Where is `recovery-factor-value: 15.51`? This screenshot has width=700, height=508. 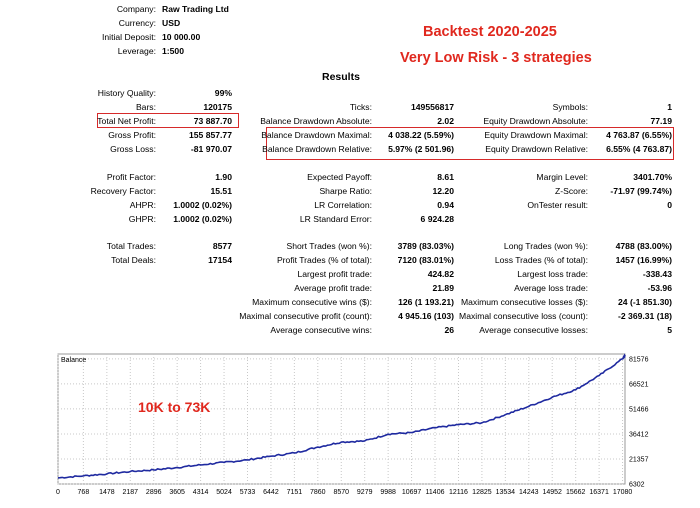 recovery-factor-value: 15.51 is located at coordinates (221, 191).